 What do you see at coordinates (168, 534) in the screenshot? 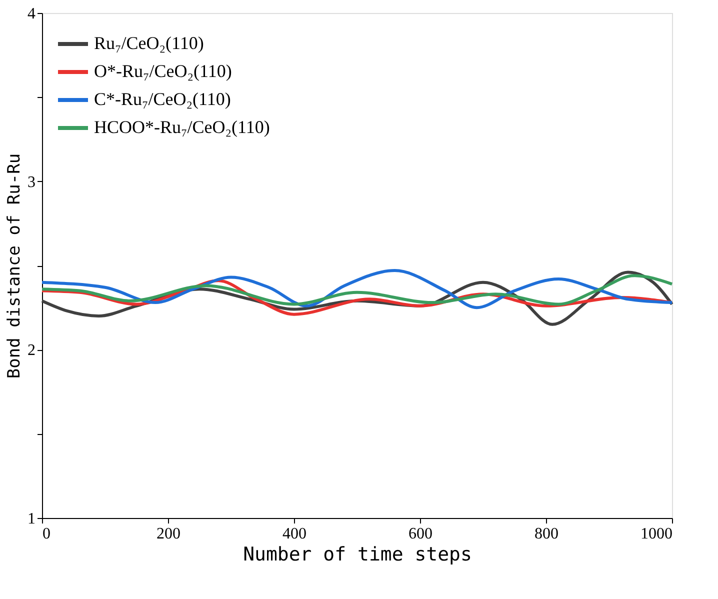
I see `x-tick-label: 200` at bounding box center [168, 534].